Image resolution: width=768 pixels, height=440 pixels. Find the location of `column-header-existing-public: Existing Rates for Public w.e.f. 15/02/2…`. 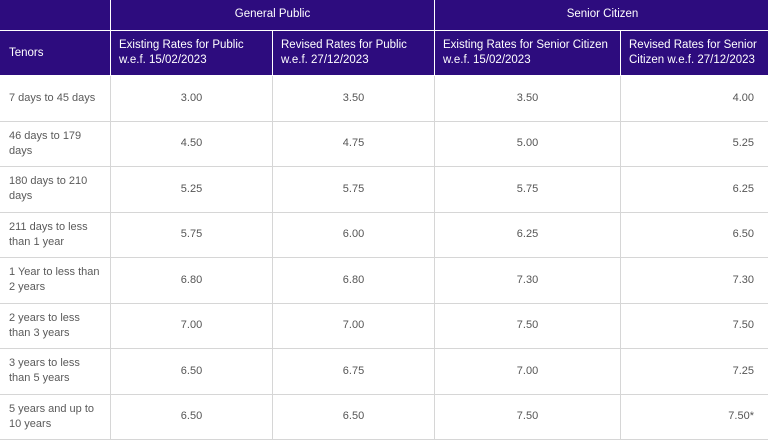

column-header-existing-public: Existing Rates for Public w.e.f. 15/02/2… is located at coordinates (192, 53).